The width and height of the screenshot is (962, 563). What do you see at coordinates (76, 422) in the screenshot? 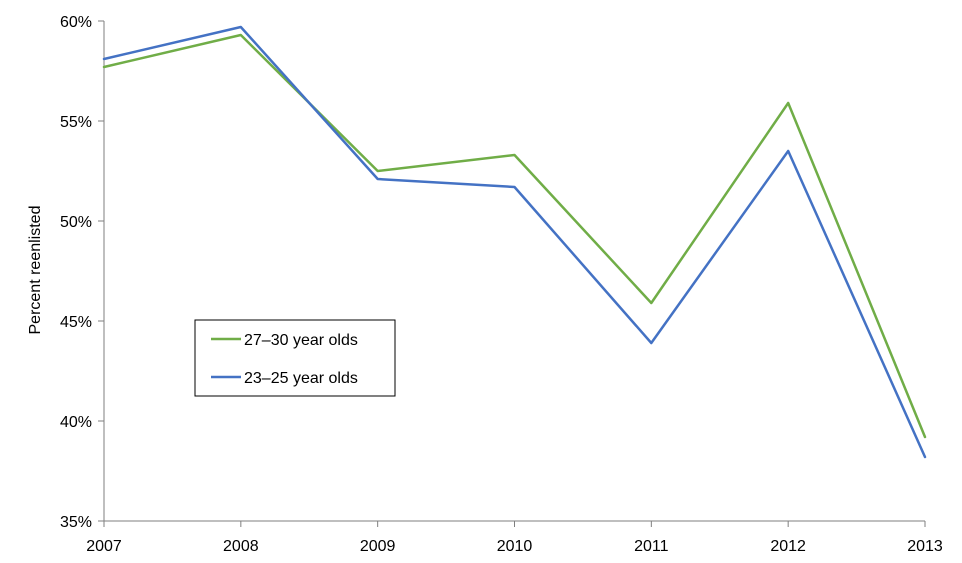
I see `y-tick-label: 40%` at bounding box center [76, 422].